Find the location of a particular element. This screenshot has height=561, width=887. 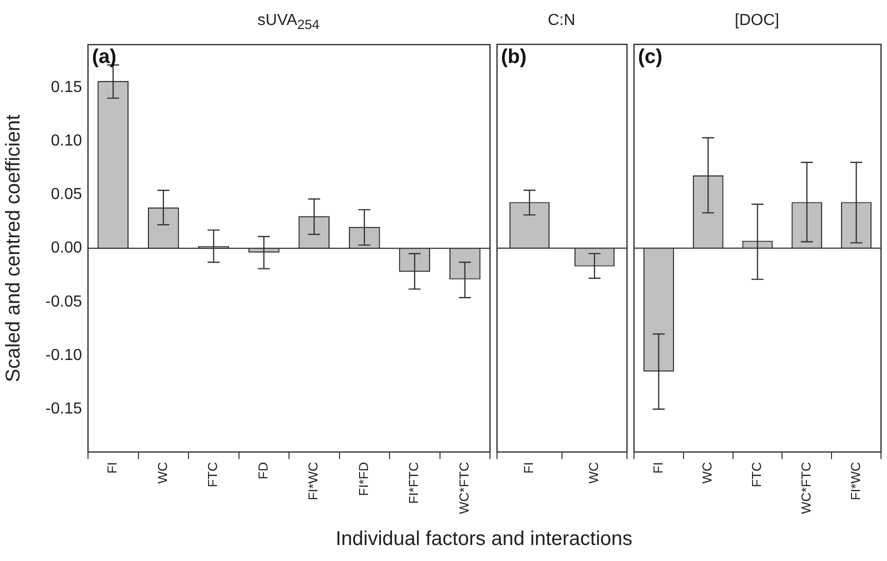

y-tick-label: -0.05 is located at coordinates (64, 301).